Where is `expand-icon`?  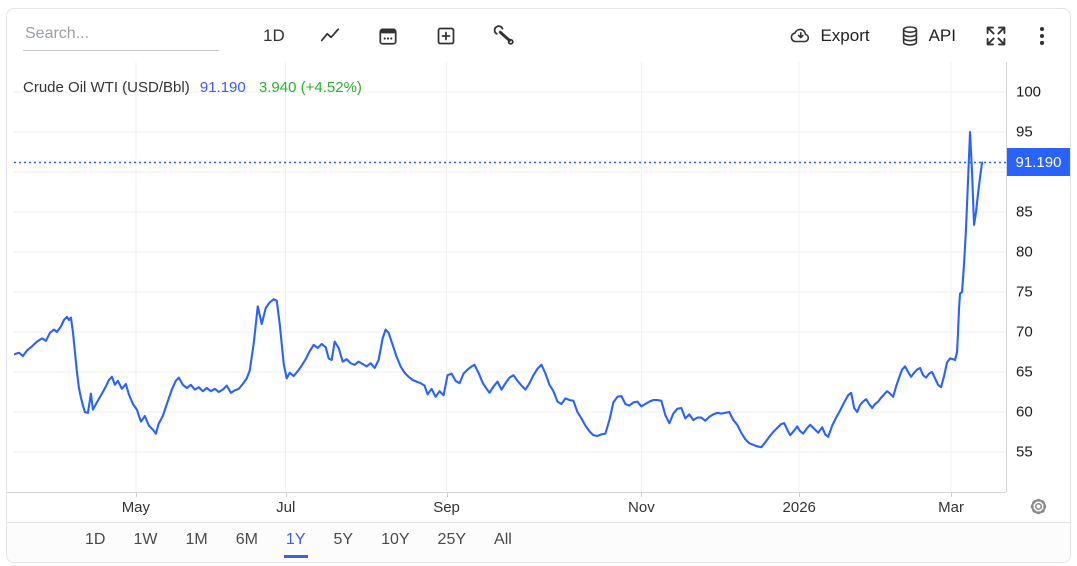
expand-icon is located at coordinates (996, 35).